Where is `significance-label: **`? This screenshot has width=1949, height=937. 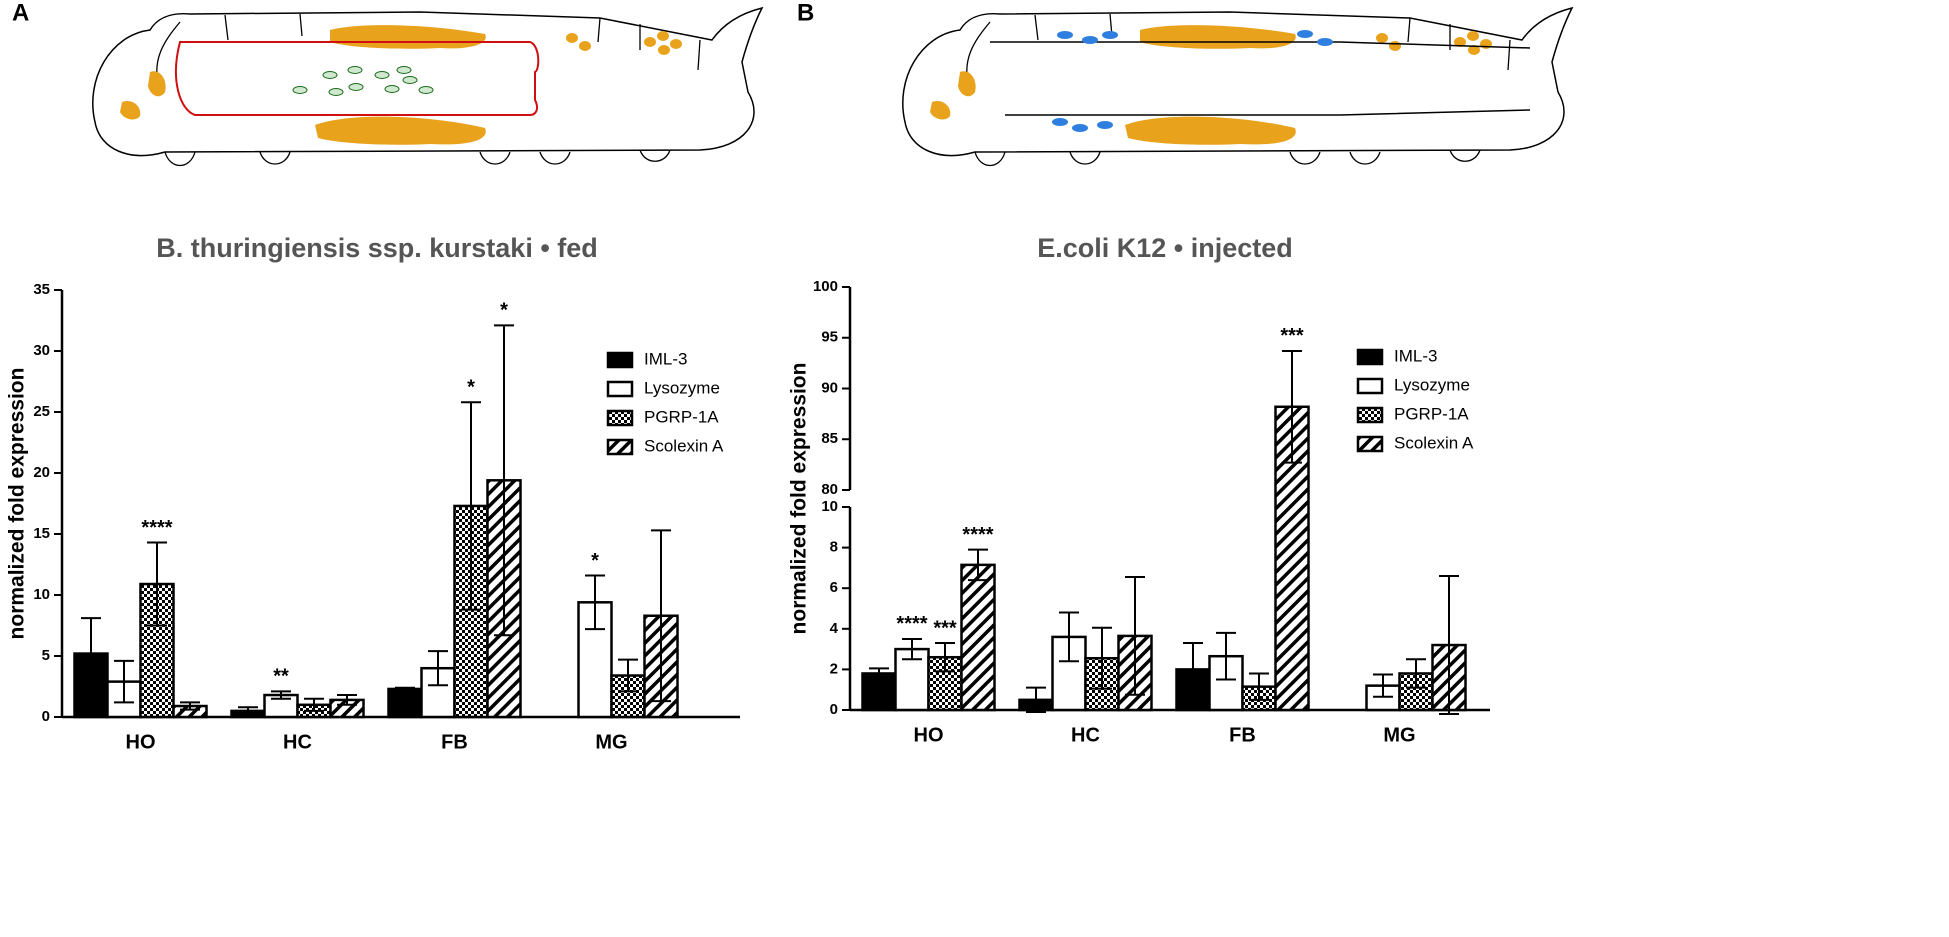 significance-label: ** is located at coordinates (281, 677).